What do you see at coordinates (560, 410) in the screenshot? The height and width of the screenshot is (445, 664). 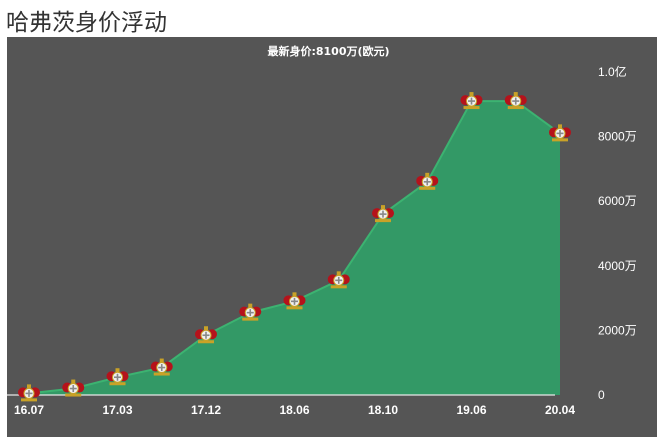 I see `x-tick-label: 20.04` at bounding box center [560, 410].